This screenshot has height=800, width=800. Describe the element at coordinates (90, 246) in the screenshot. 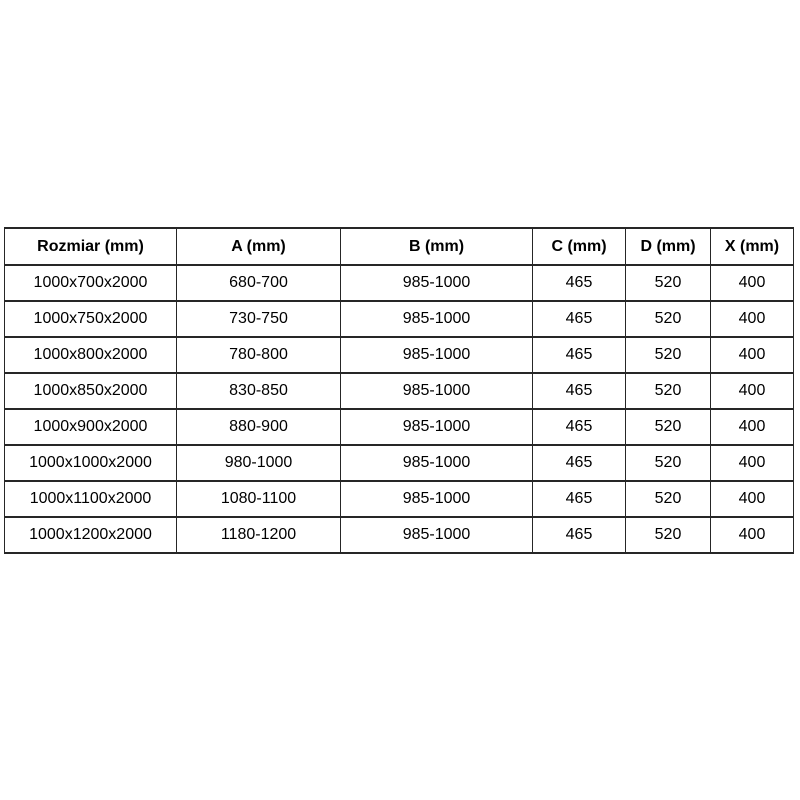

I see `column-header-rozmiar: Rozmiar (mm)` at that location.